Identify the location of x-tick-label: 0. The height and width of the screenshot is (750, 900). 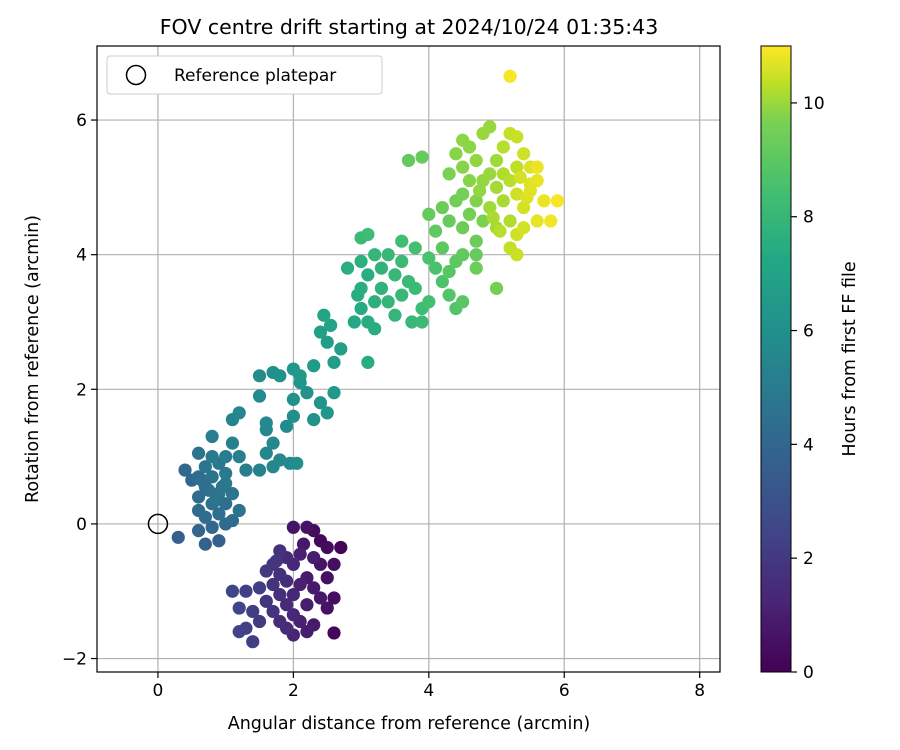
(158, 691).